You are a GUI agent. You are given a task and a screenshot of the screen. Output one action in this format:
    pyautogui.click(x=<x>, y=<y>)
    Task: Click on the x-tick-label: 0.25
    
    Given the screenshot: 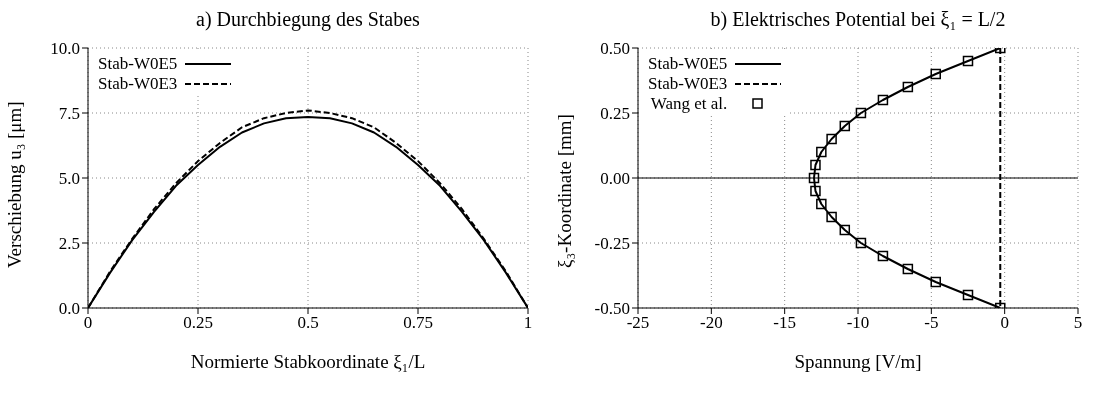 What is the action you would take?
    pyautogui.click(x=198, y=323)
    